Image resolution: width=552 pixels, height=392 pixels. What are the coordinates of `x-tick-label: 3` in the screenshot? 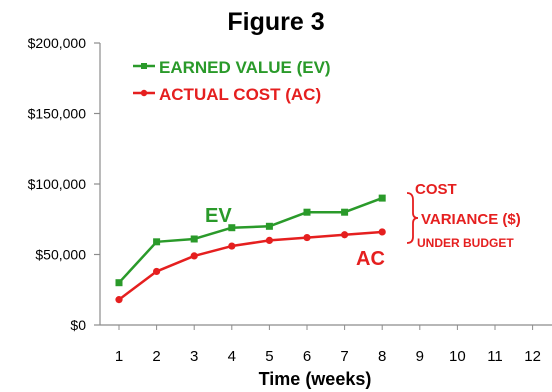 It's located at (194, 356).